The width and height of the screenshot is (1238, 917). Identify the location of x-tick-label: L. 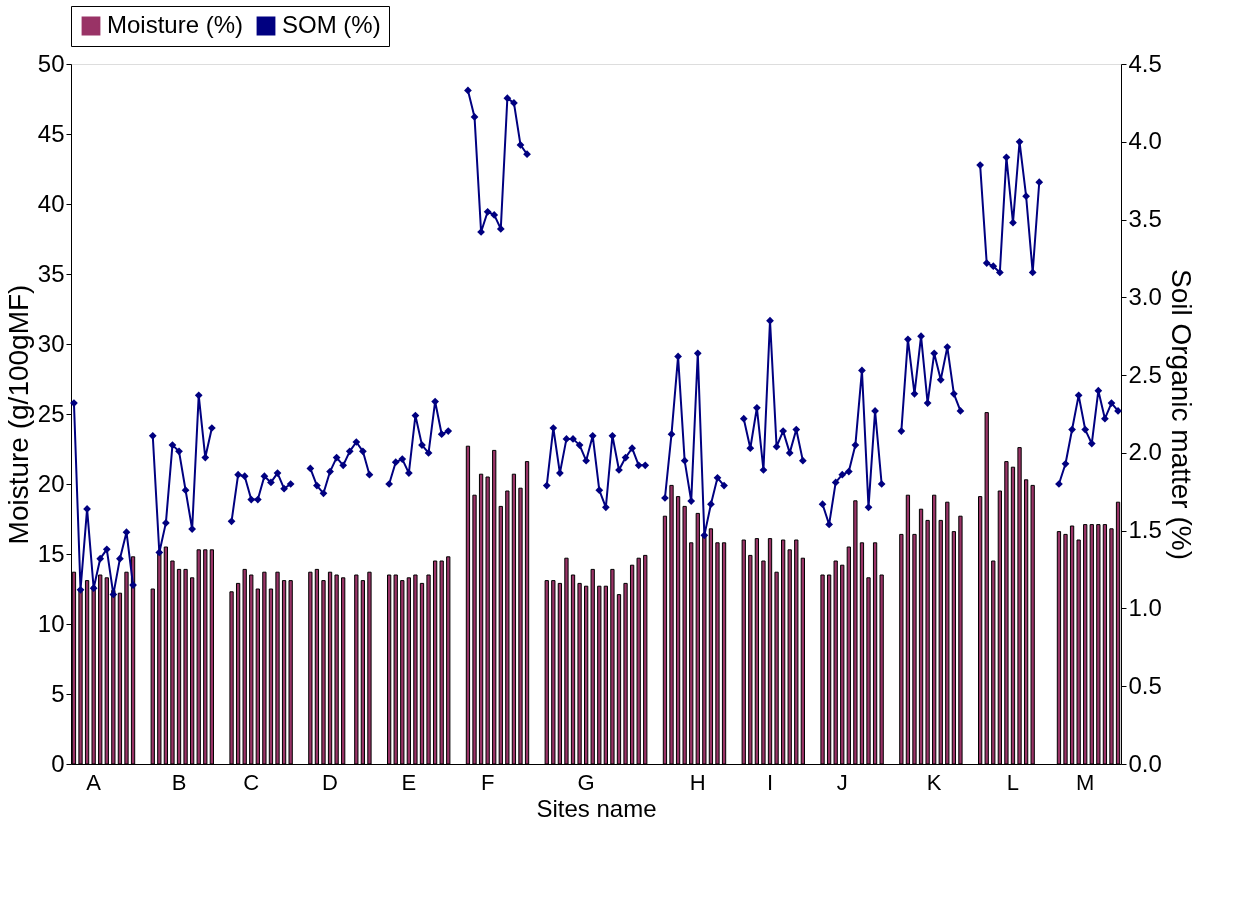
(1013, 782).